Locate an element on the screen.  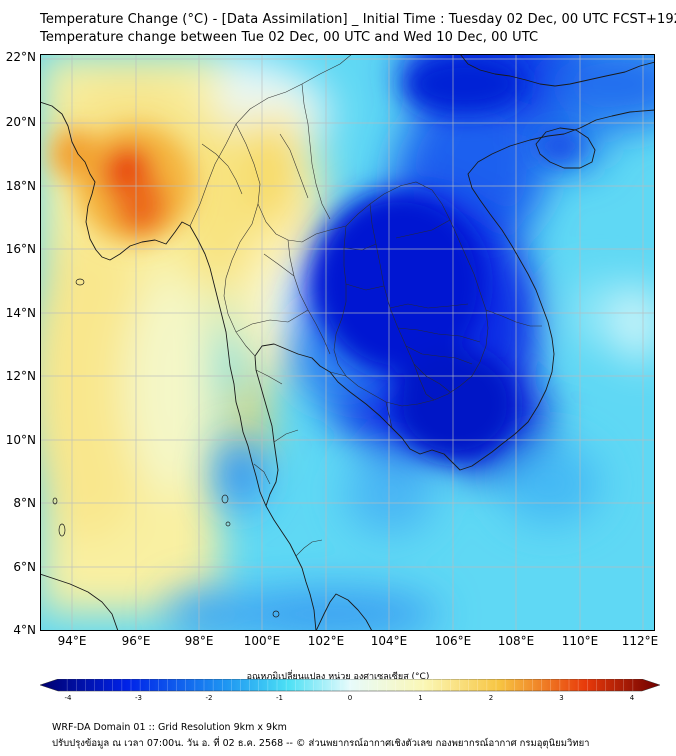
lat-label-8n: 8°N is located at coordinates (24, 503).